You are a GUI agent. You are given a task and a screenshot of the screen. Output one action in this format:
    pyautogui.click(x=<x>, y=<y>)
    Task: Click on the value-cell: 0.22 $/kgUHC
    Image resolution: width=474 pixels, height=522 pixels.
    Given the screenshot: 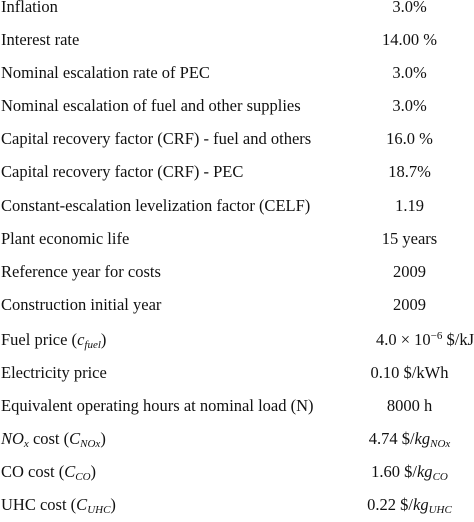 What is the action you would take?
    pyautogui.click(x=409, y=506)
    